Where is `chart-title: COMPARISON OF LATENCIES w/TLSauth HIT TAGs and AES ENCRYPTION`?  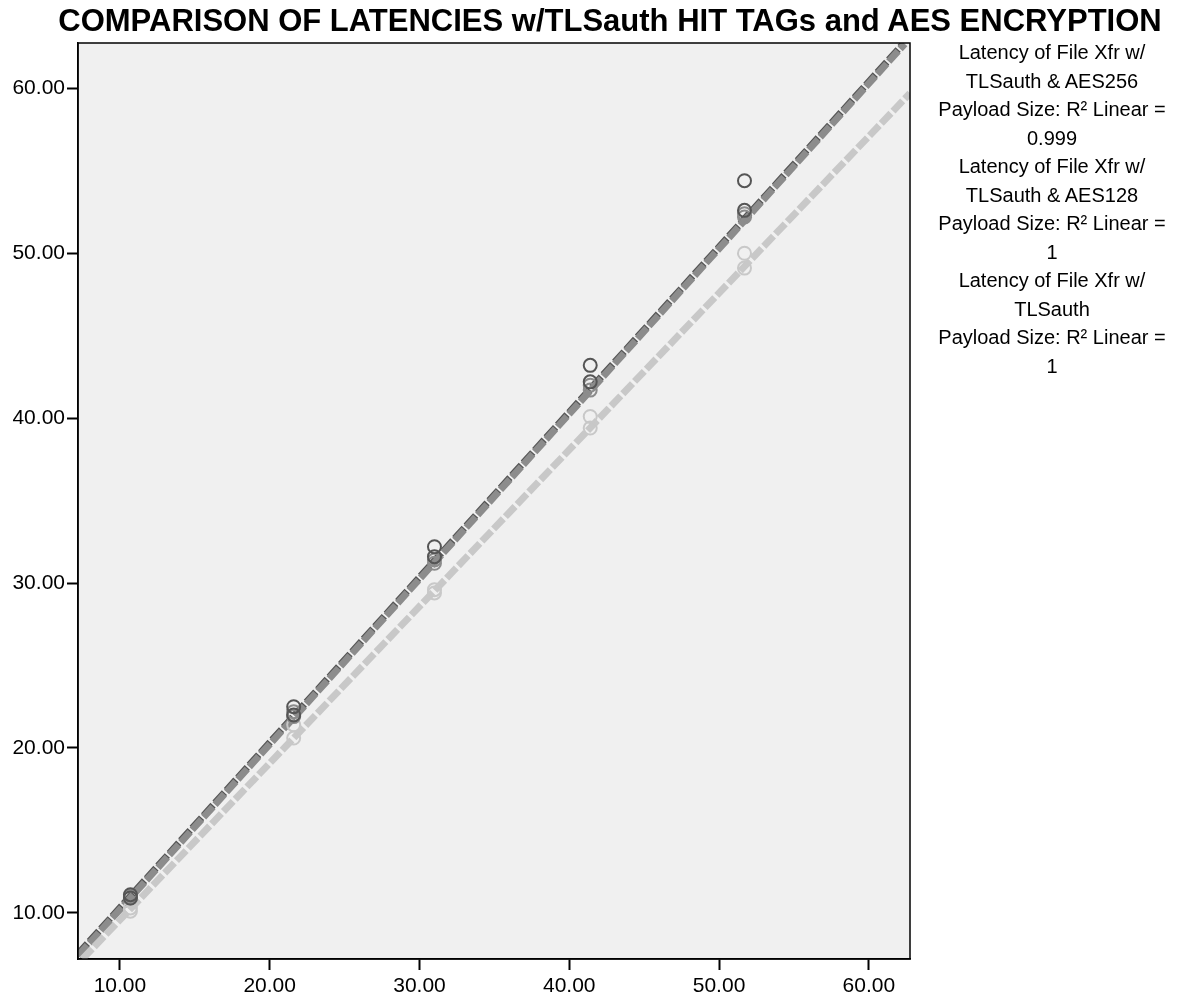
chart-title: COMPARISON OF LATENCIES w/TLSauth HIT TAGs and AES ENCRYPTION is located at coordinates (610, 20).